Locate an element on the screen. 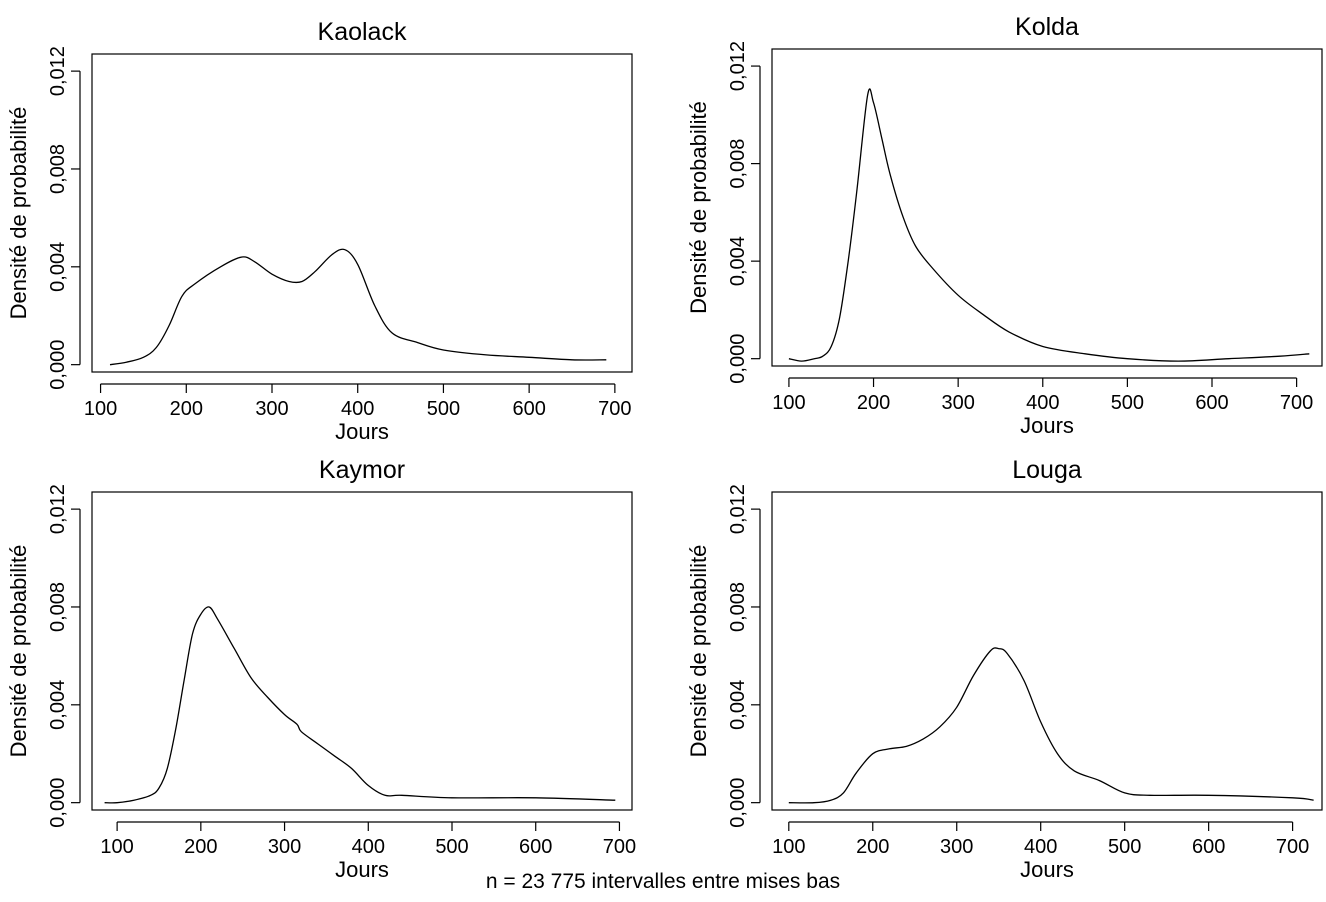 The height and width of the screenshot is (902, 1326). density-curve-louga is located at coordinates (1051, 725).